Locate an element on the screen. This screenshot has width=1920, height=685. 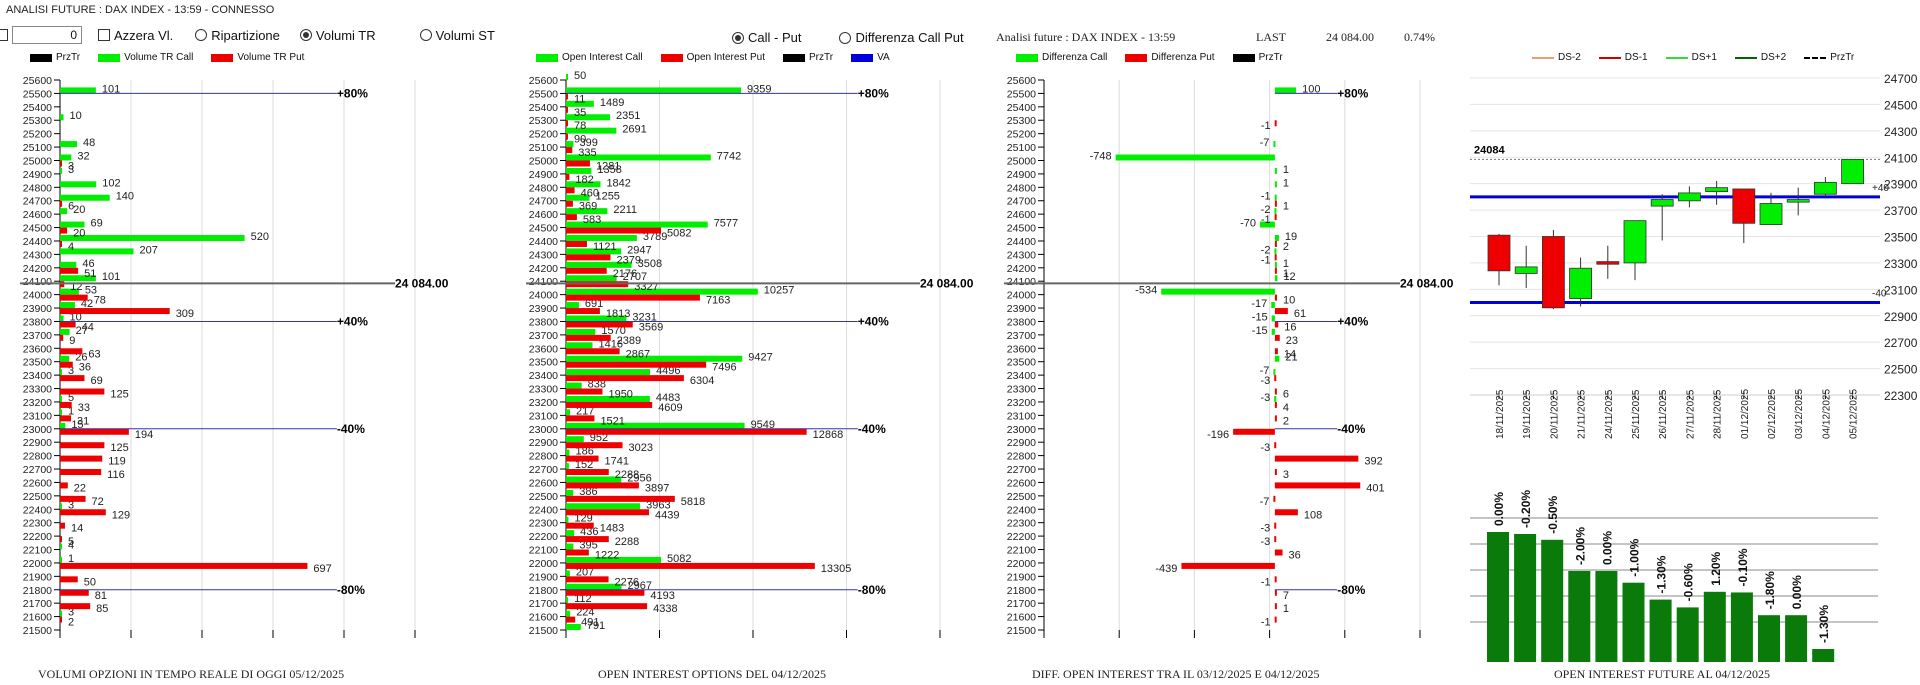
y-tick-label: 23300 is located at coordinates (1901, 264).